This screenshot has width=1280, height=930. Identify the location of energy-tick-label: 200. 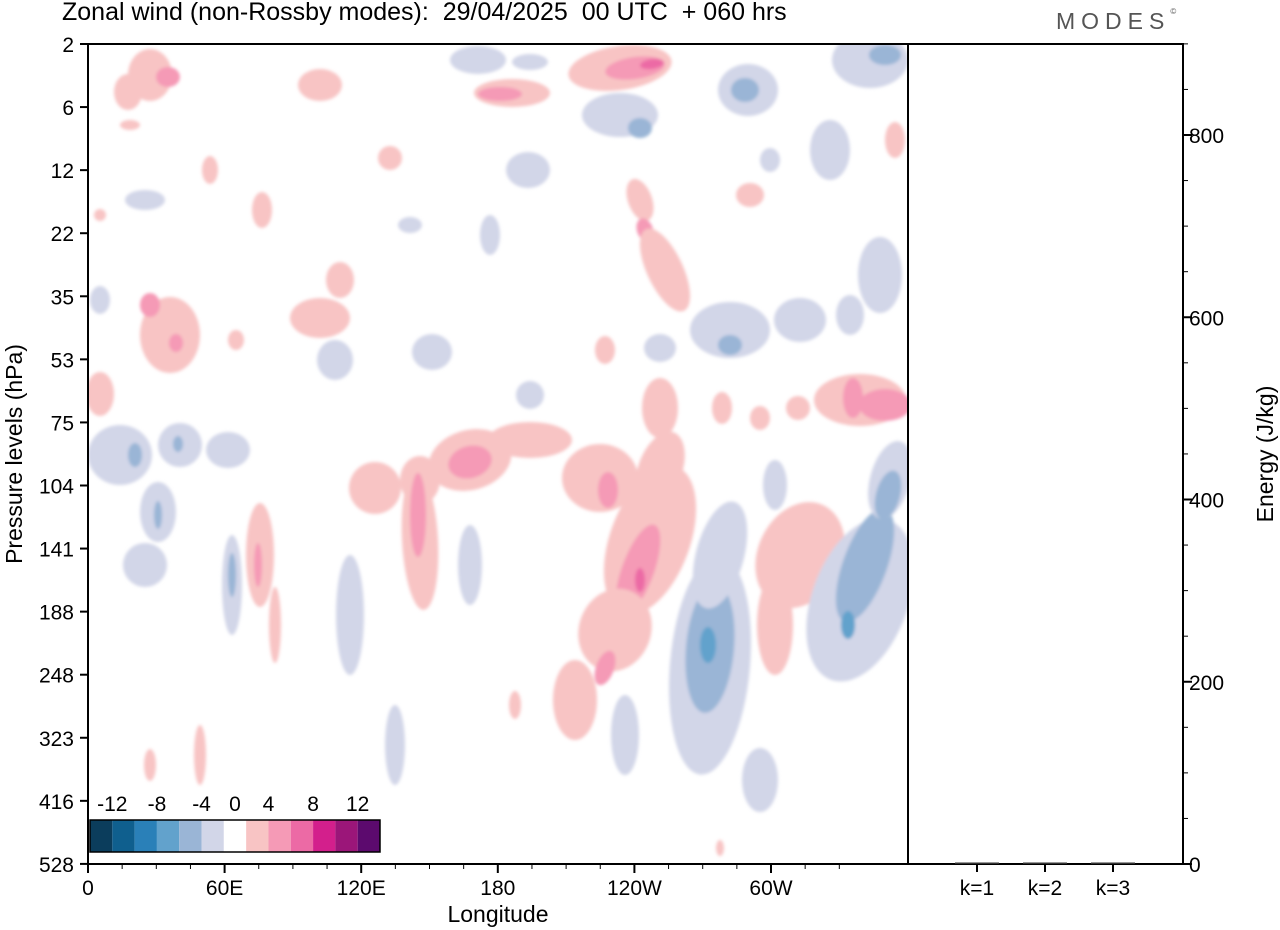
(1206, 683).